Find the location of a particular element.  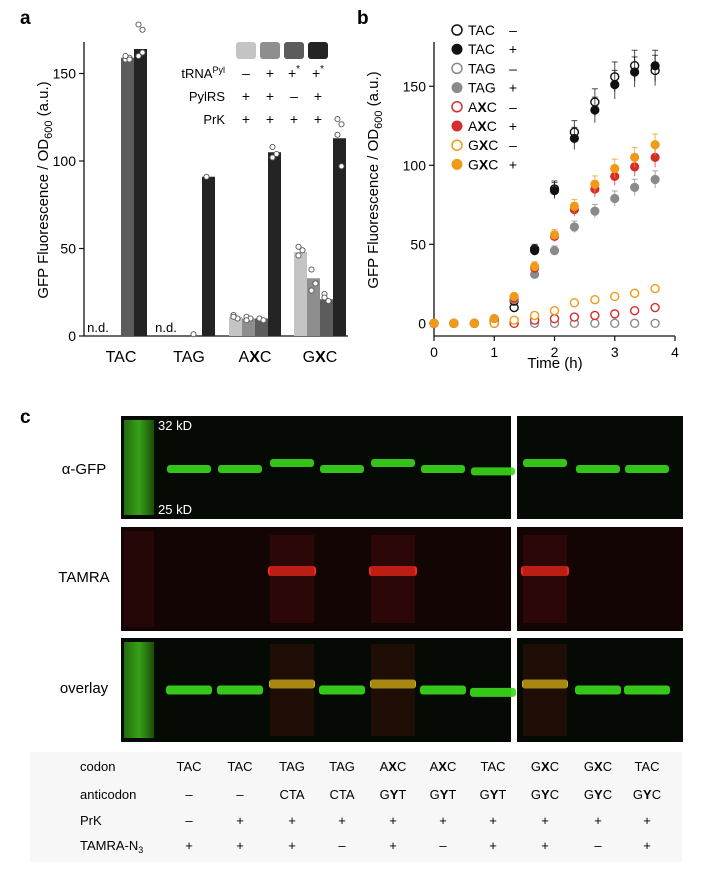

legend-label: GXC is located at coordinates (483, 164).